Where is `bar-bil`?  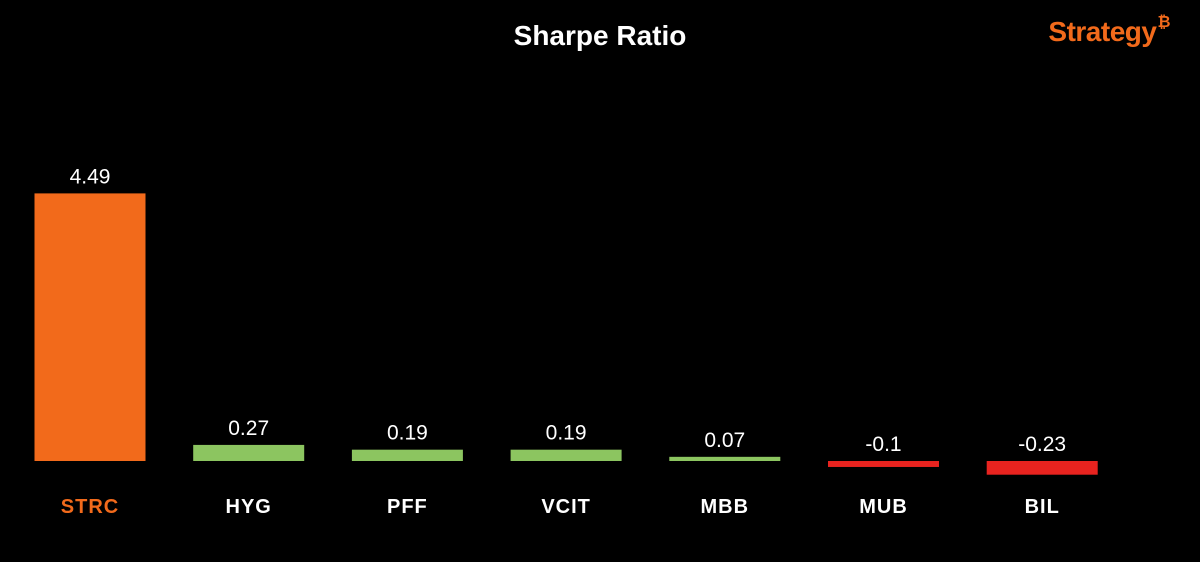
bar-bil is located at coordinates (1042, 468).